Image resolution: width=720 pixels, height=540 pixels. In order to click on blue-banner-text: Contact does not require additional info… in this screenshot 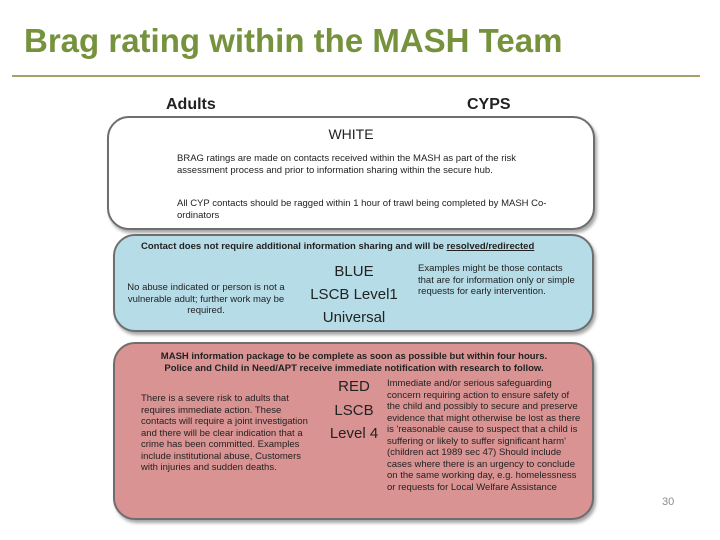, I will do `click(294, 246)`.